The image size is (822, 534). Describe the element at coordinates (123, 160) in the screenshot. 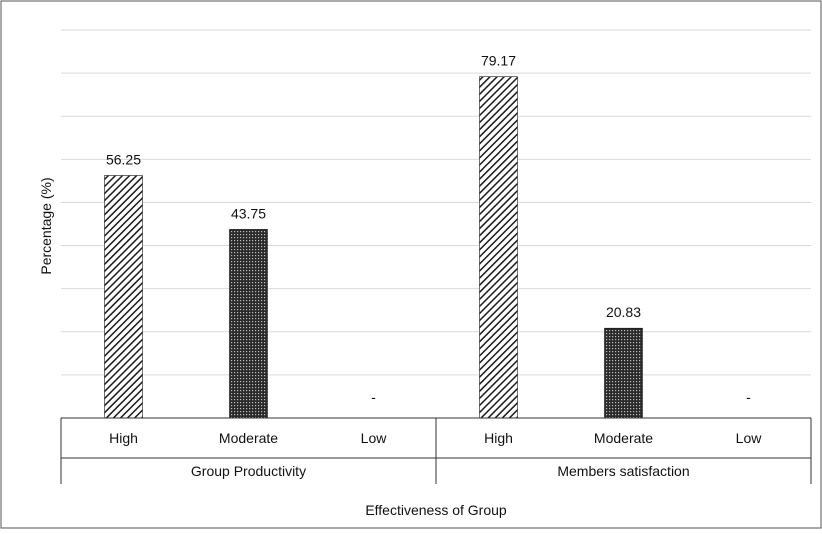

I see `data-label: 56.25` at that location.